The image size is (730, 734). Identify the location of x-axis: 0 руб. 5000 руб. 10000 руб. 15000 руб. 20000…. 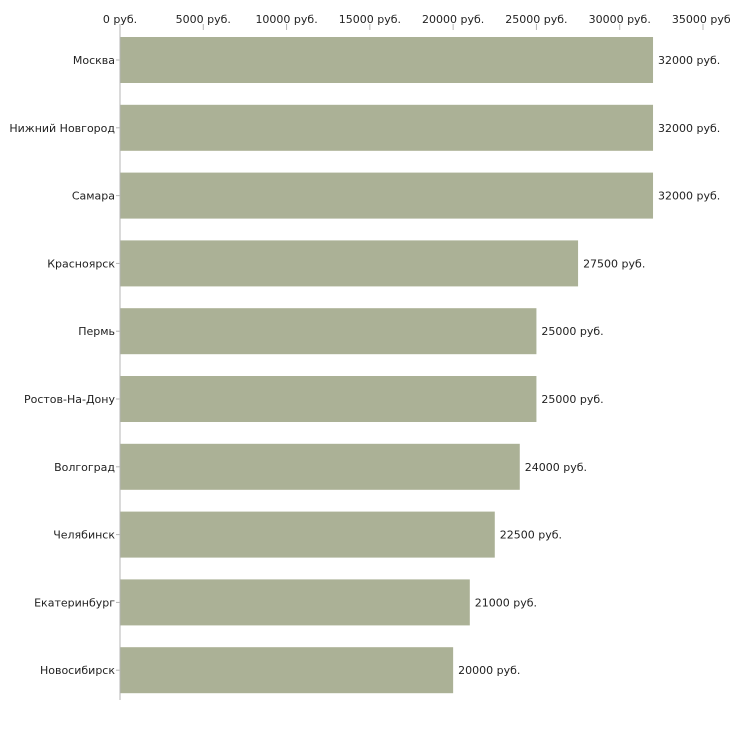
(416, 21).